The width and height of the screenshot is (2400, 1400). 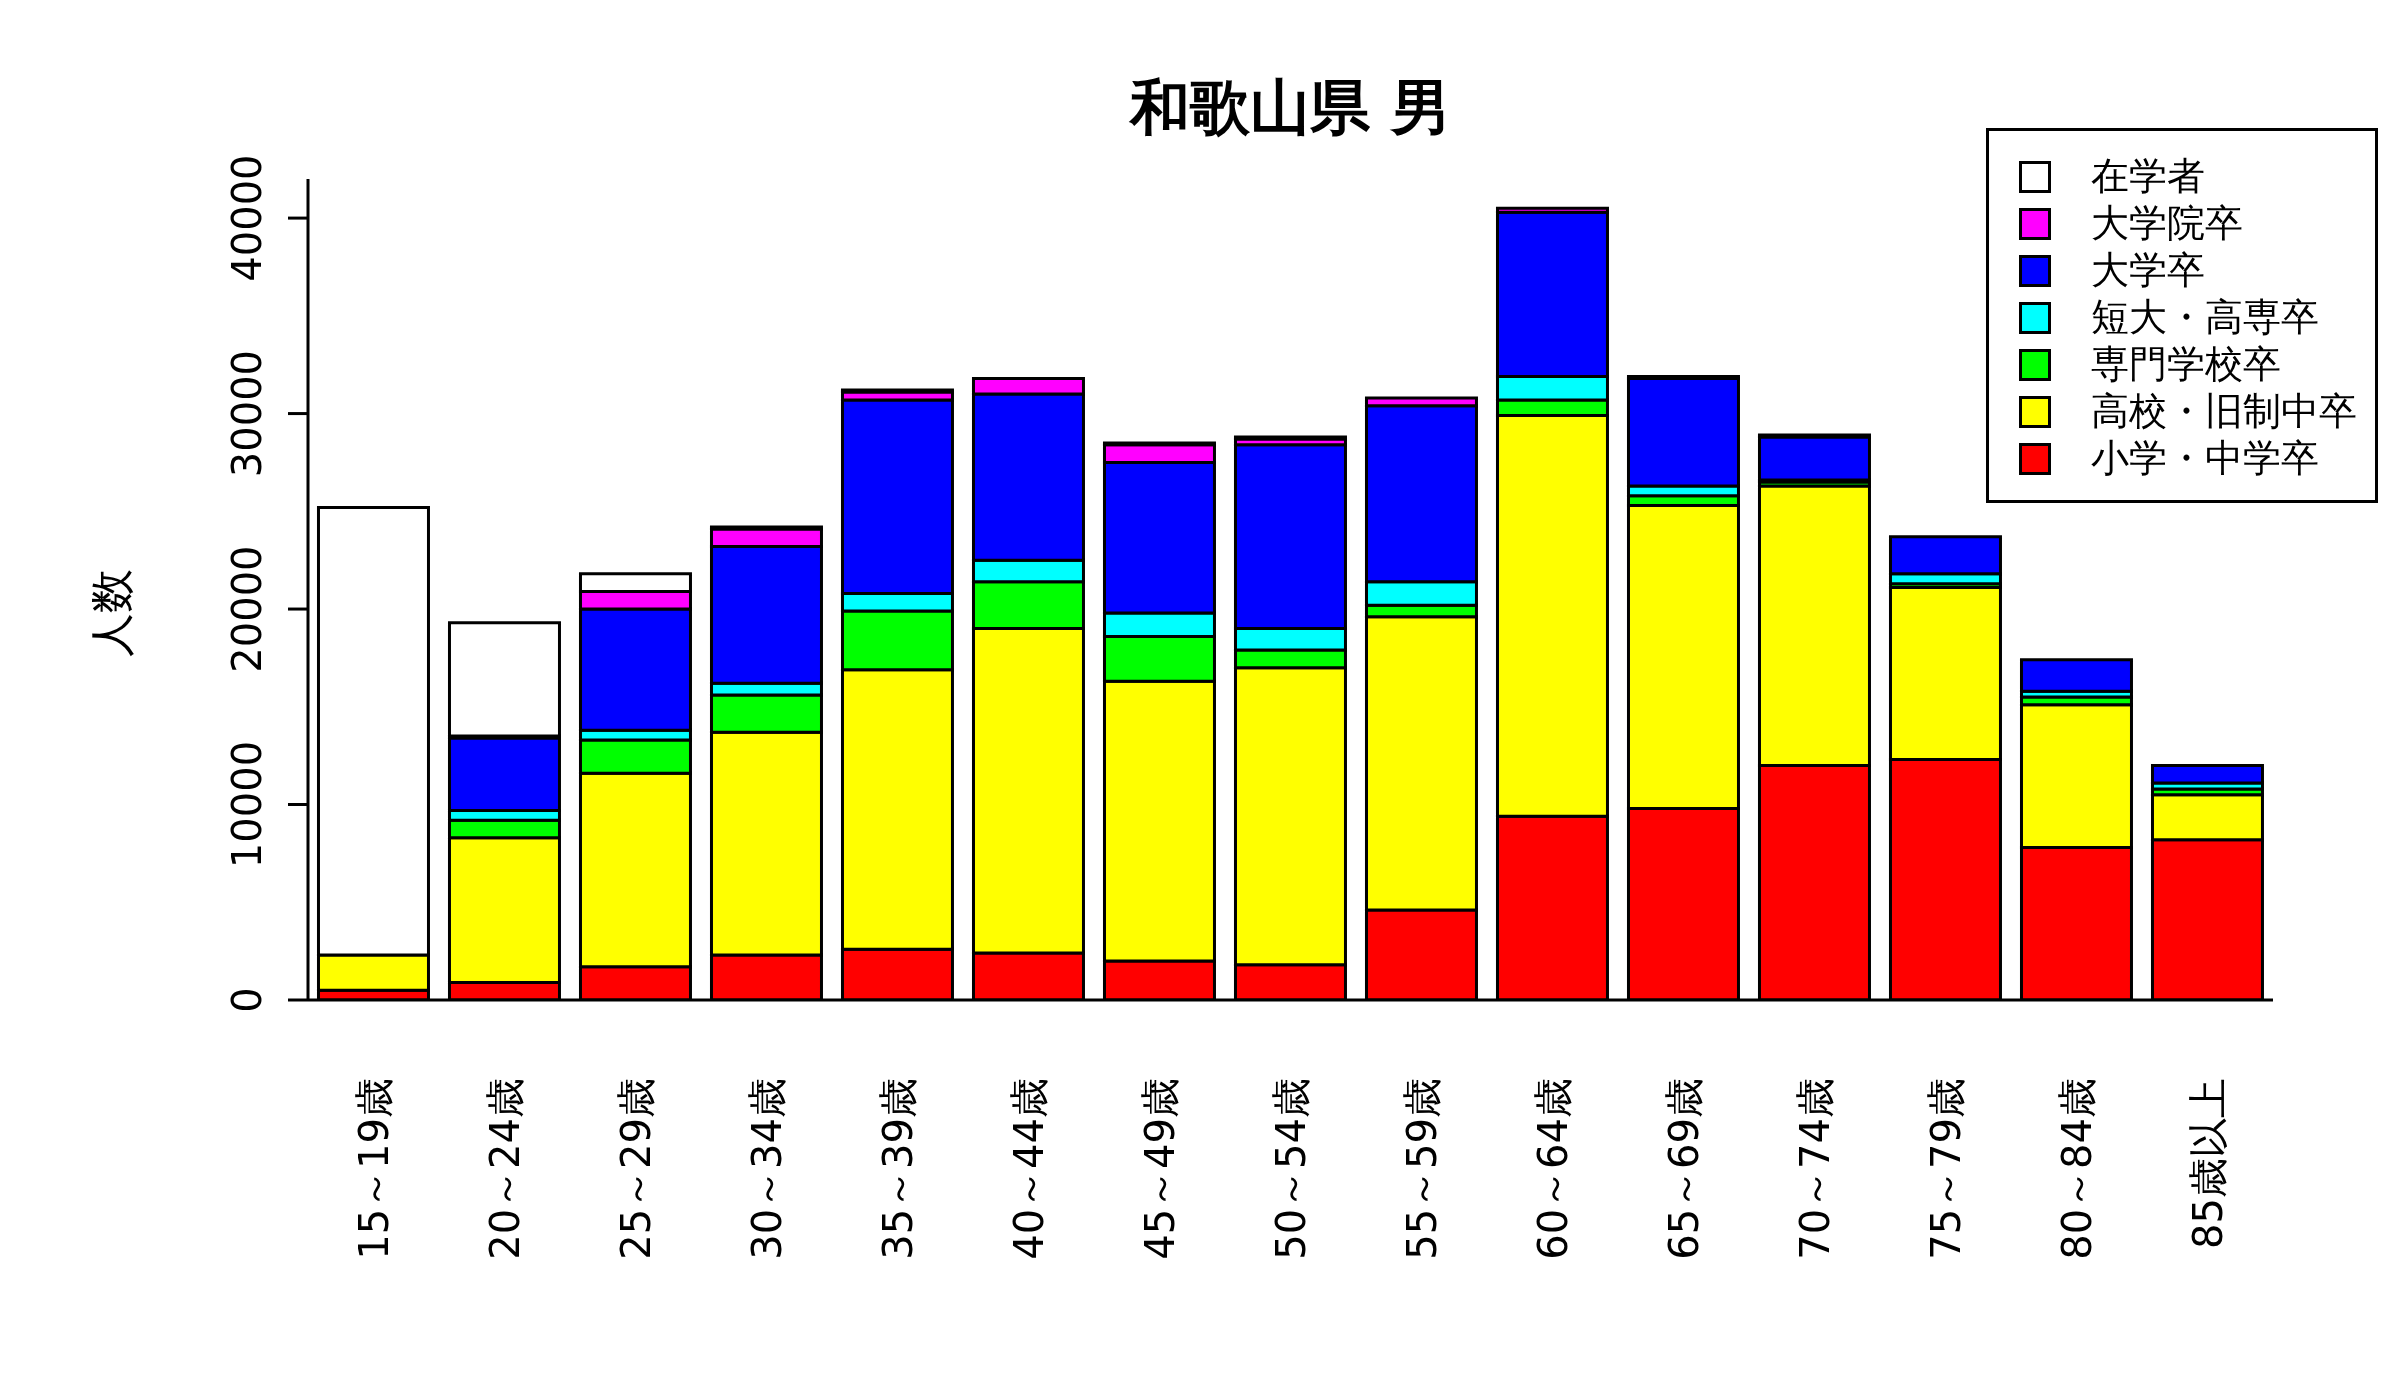 I want to click on x-tick-label: 30～34歳, so click(x=766, y=1169).